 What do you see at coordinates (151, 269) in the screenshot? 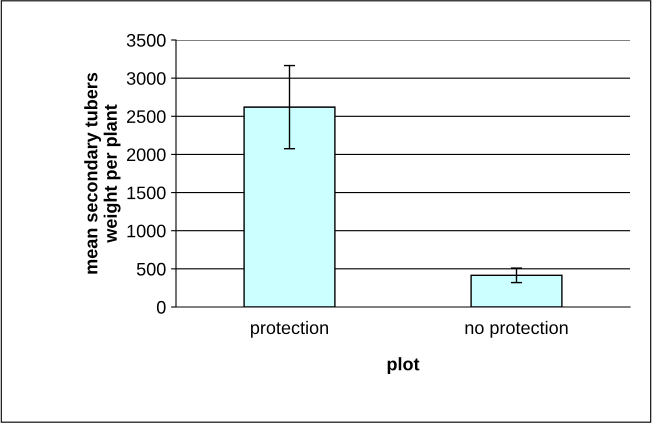
I see `y-tick-label: 500` at bounding box center [151, 269].